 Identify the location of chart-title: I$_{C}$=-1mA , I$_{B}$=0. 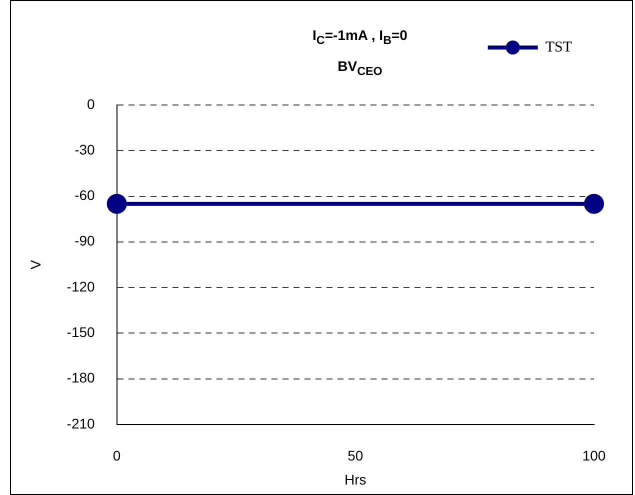
(360, 37).